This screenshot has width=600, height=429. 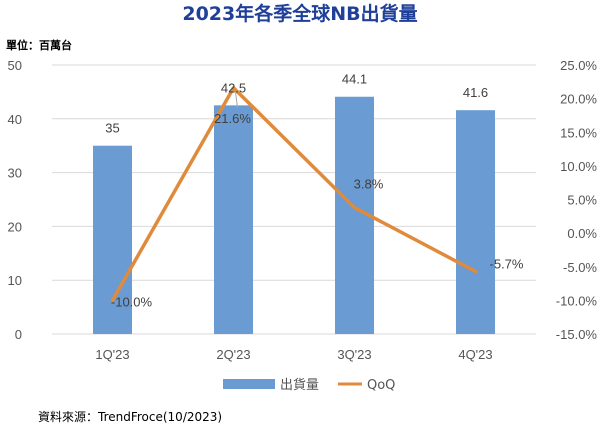 I want to click on unit-label: 單位：百萬台, so click(x=39, y=45).